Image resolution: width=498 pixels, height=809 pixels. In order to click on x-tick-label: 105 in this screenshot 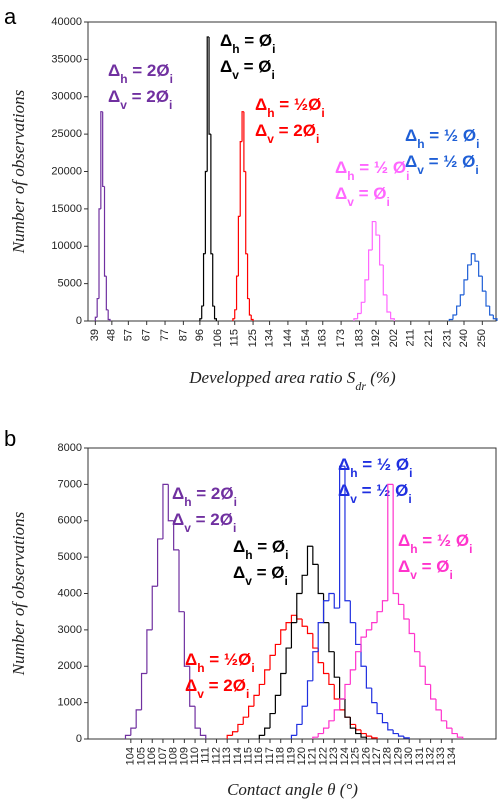, I will do `click(141, 756)`.